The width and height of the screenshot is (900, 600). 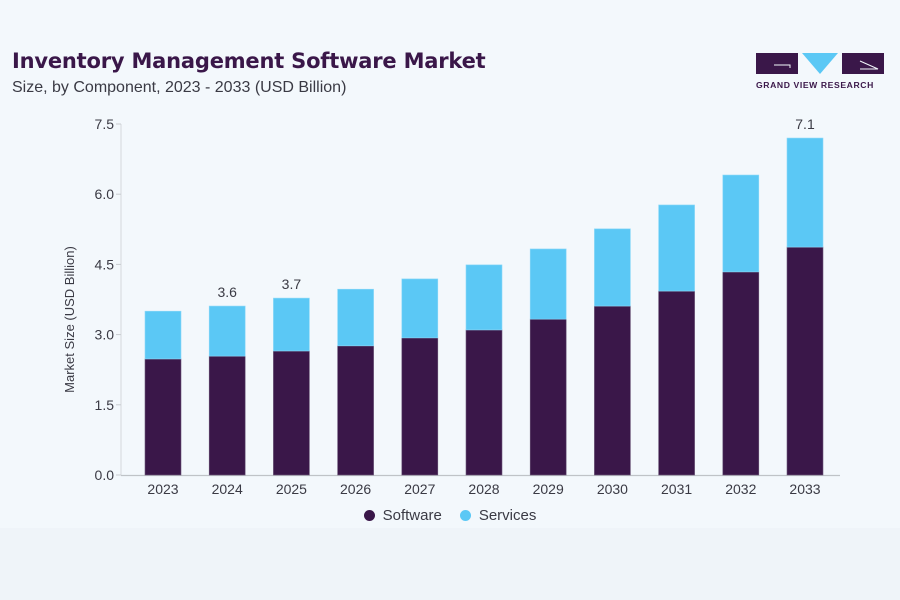 What do you see at coordinates (291, 489) in the screenshot?
I see `x-tick-label: 2025` at bounding box center [291, 489].